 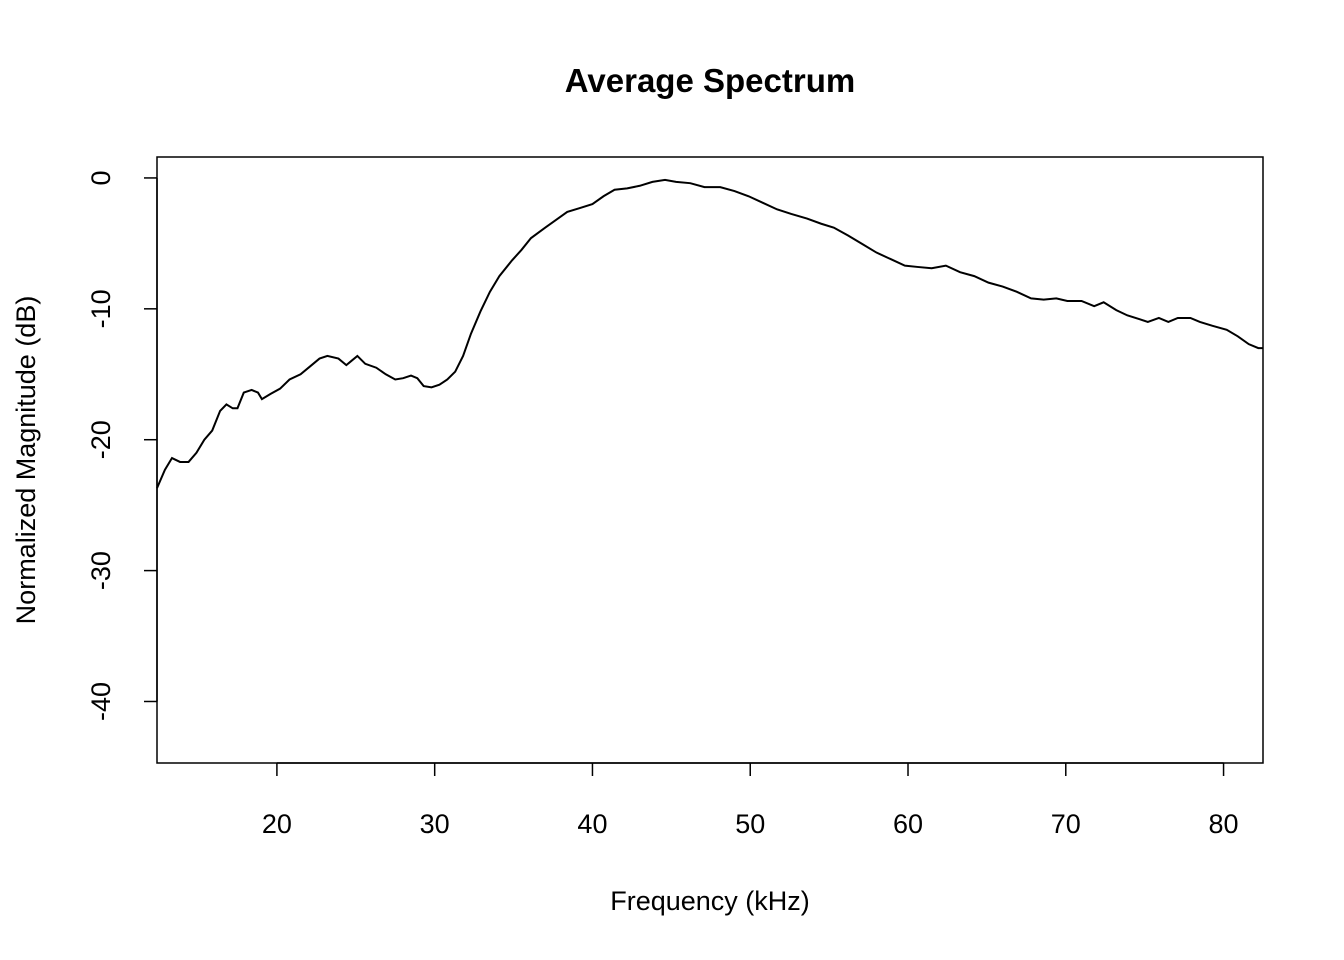 I want to click on x-axis-label: Frequency (kHz), so click(x=710, y=901).